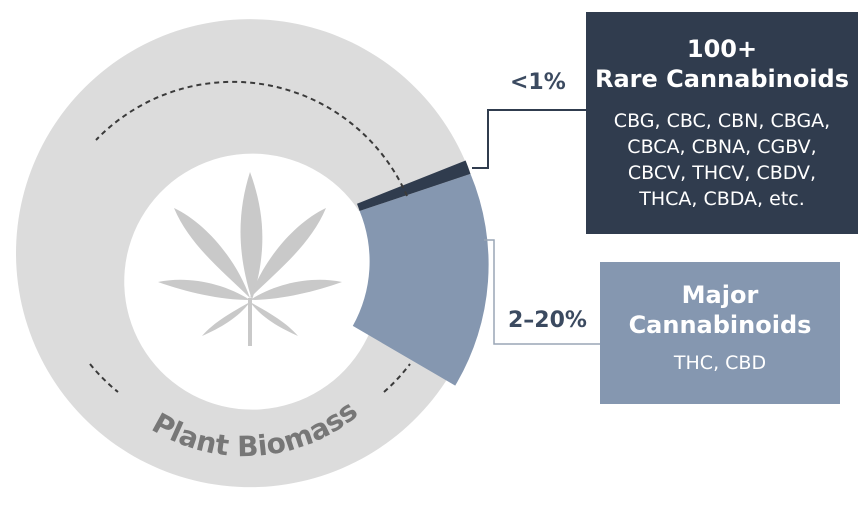 The height and width of the screenshot is (508, 868). I want to click on rare-box-title: Rare Cannabinoids, so click(722, 79).